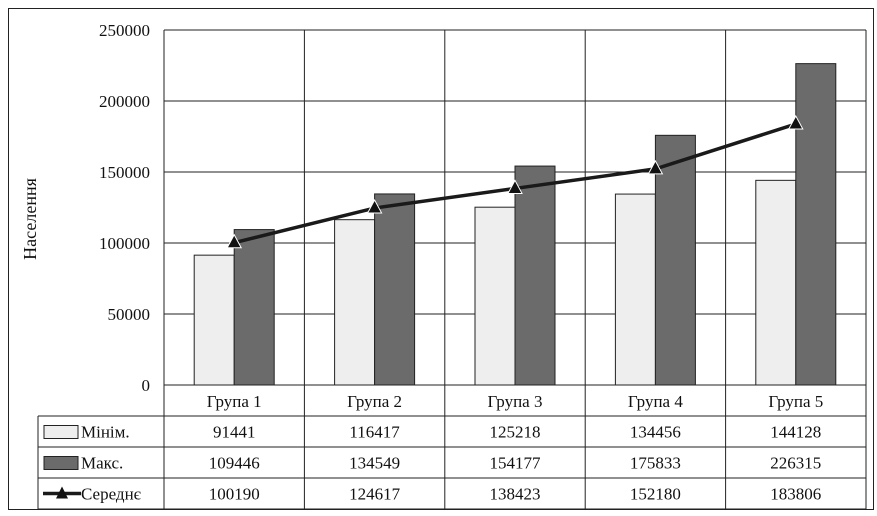 The image size is (877, 516). Describe the element at coordinates (105, 432) in the screenshot. I see `legend-label: Мінім.` at that location.